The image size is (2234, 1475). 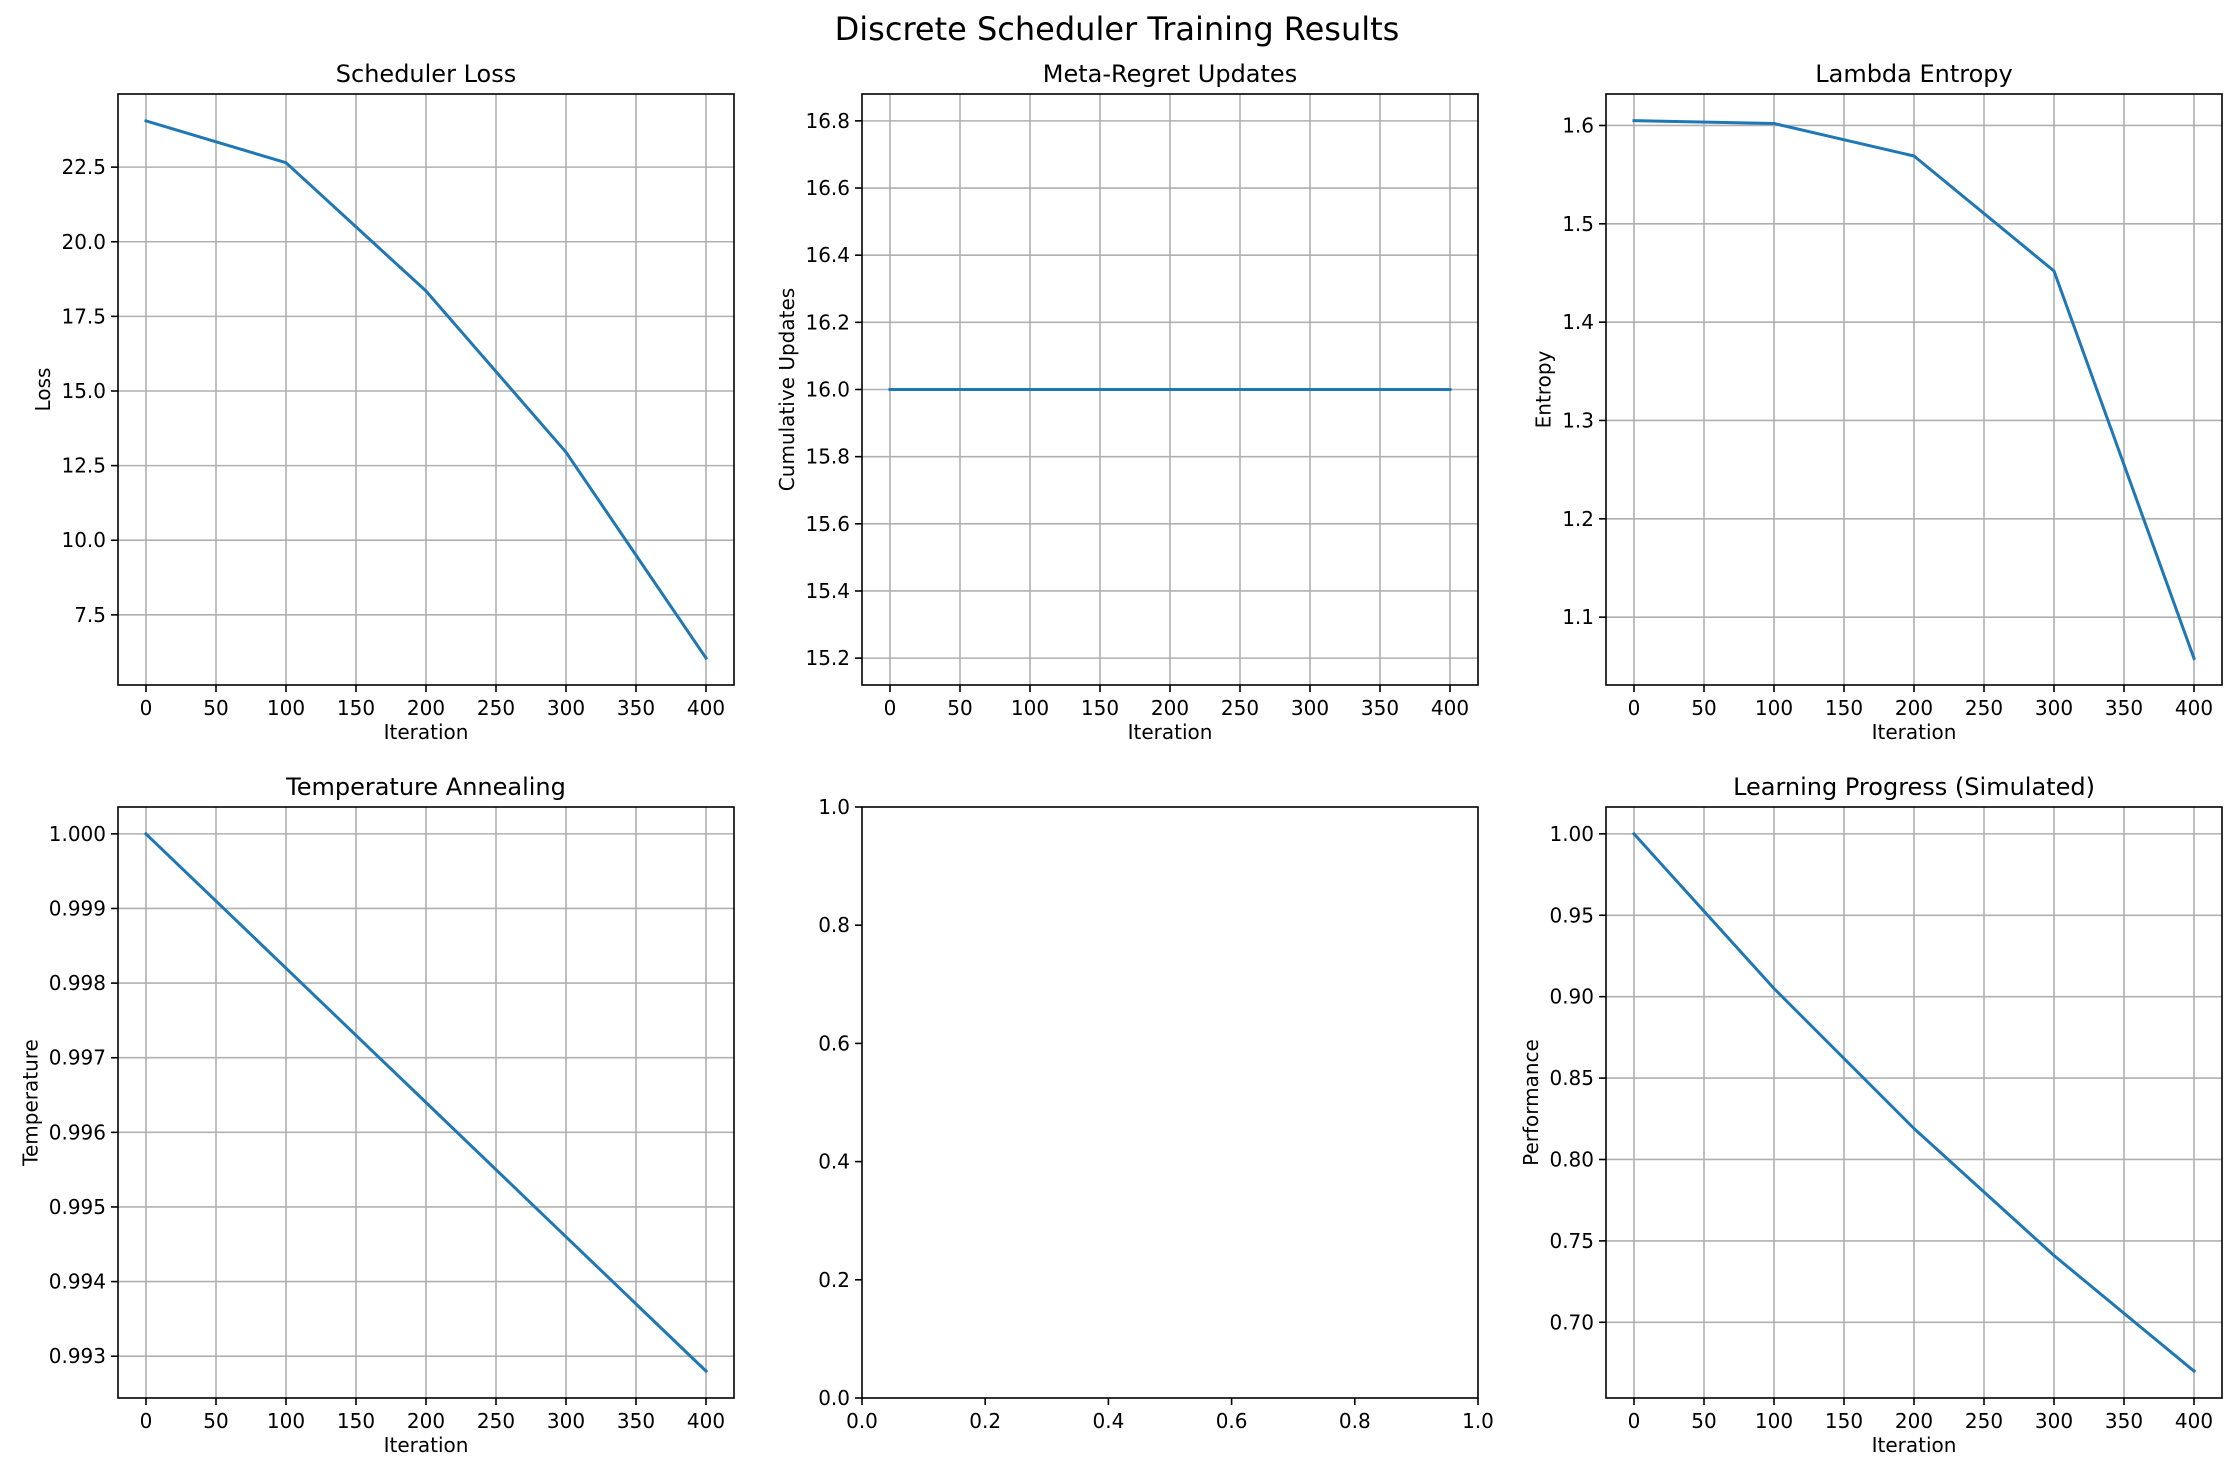 I want to click on x-tick-label: 0.4, so click(x=1108, y=1421).